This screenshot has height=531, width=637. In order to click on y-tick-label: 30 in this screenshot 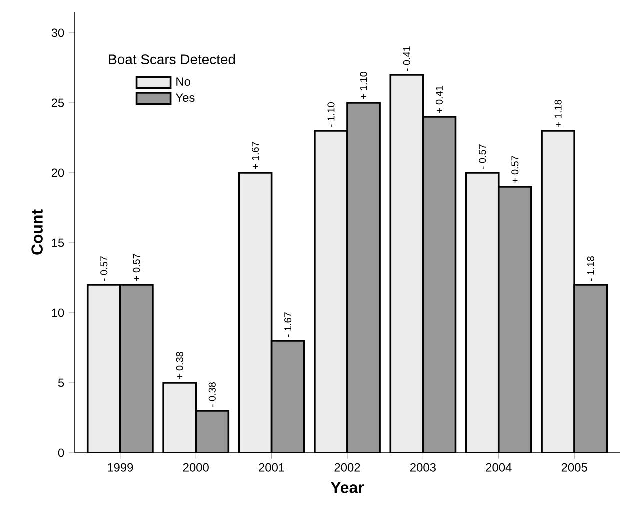, I will do `click(58, 33)`.